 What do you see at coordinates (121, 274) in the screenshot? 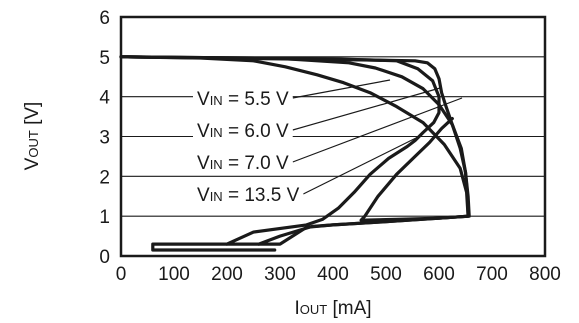
I see `x-tick-label: 0` at bounding box center [121, 274].